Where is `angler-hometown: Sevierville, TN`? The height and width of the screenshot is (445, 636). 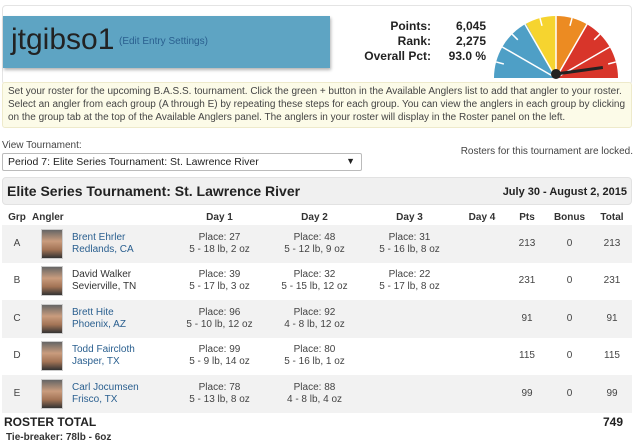 angler-hometown: Sevierville, TN is located at coordinates (104, 287).